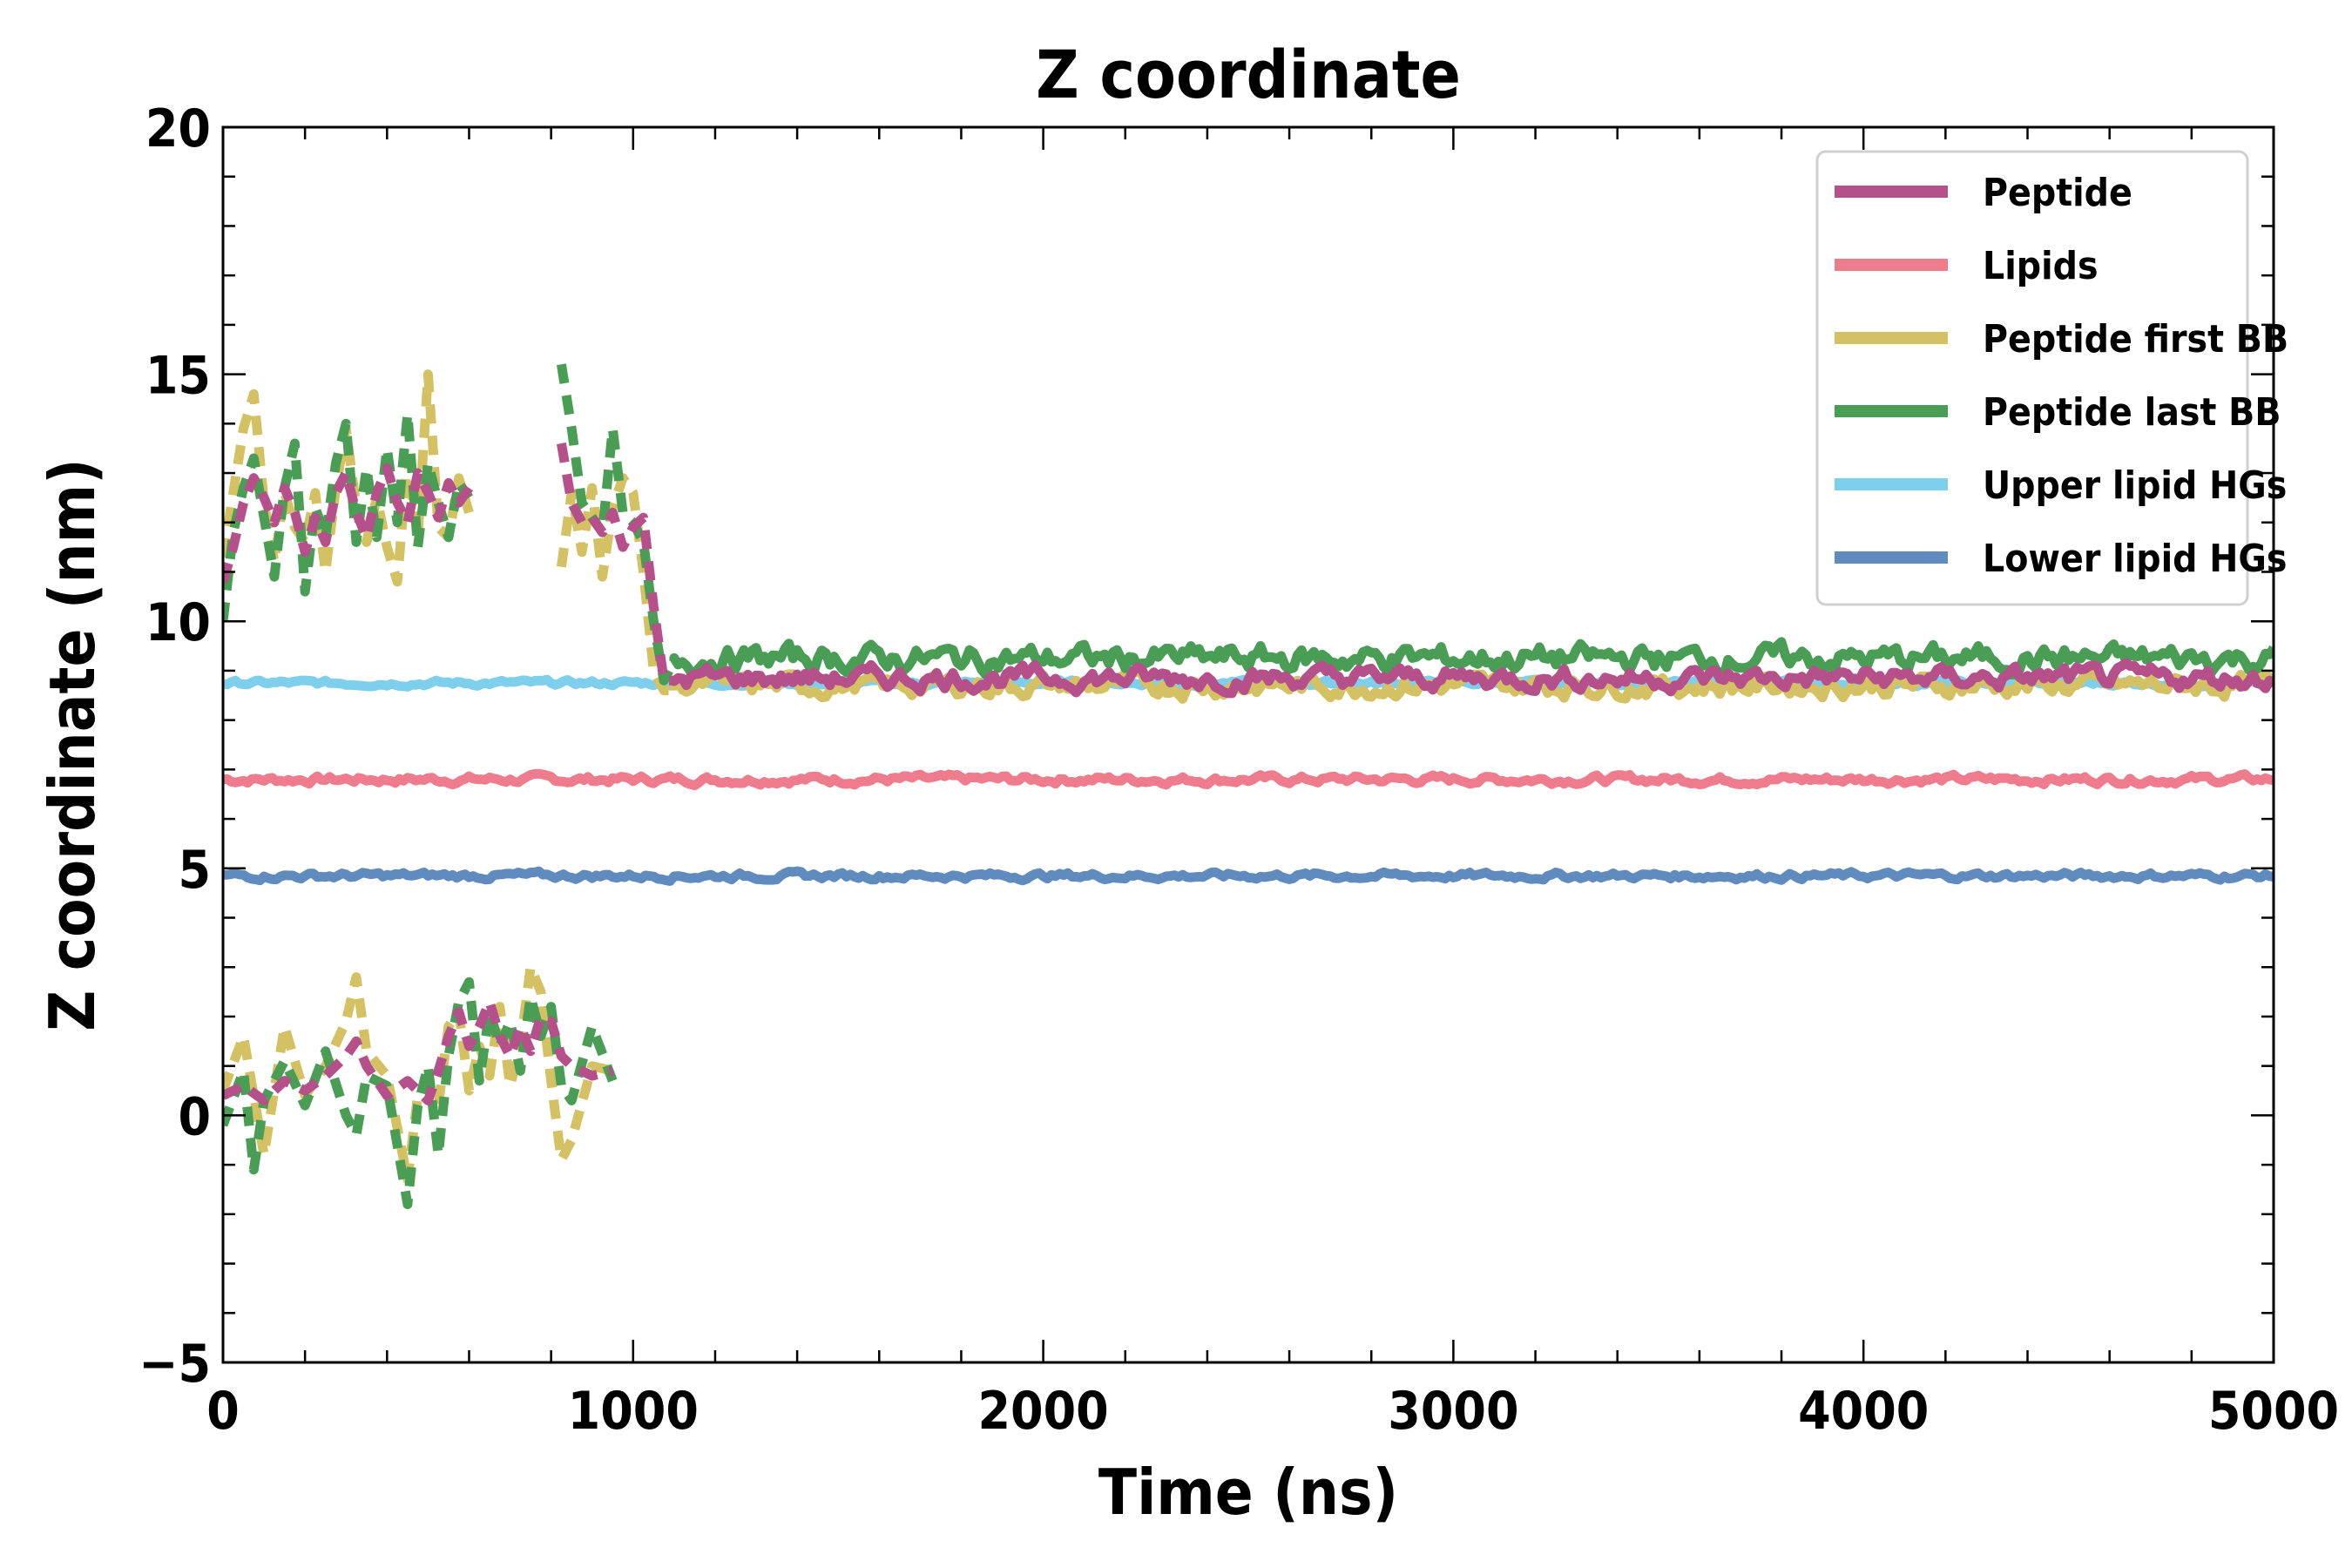 The height and width of the screenshot is (1568, 2352). Describe the element at coordinates (2135, 485) in the screenshot. I see `legend-label: Upper lipid HGs` at that location.